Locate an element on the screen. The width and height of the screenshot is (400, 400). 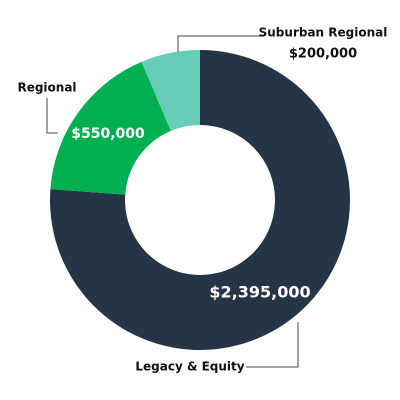
category-label: Legacy & Equity is located at coordinates (189, 367).